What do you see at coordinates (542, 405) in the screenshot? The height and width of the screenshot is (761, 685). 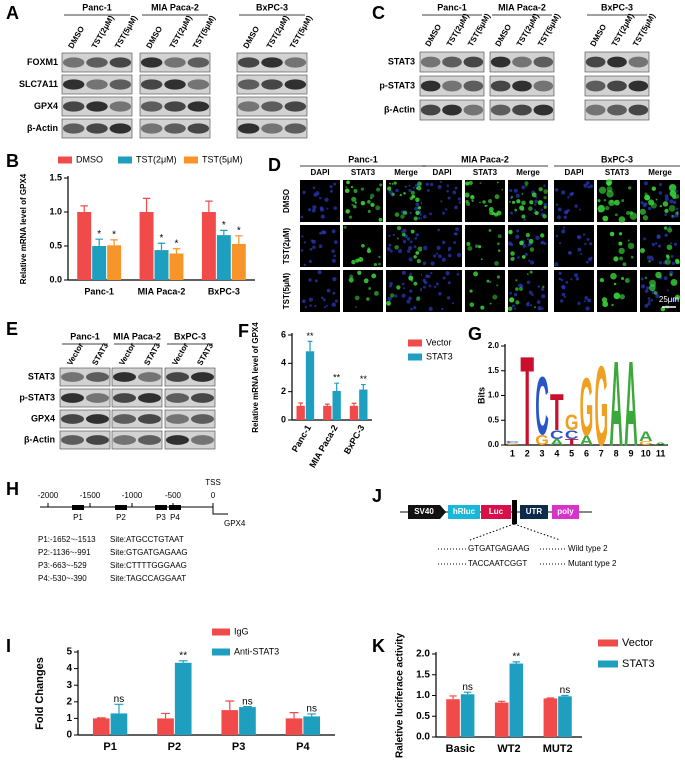 I see `logo-letter: C` at bounding box center [542, 405].